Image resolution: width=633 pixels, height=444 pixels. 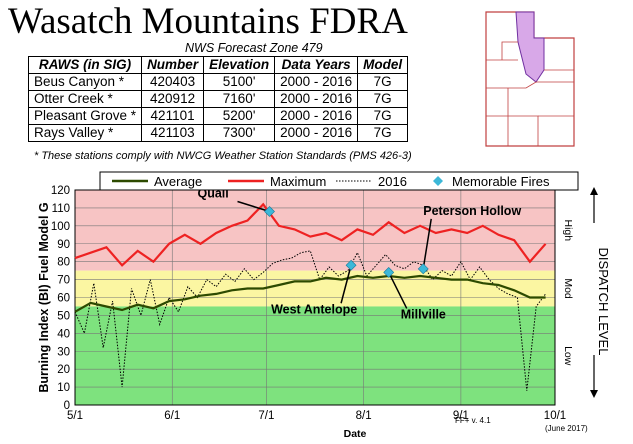 I want to click on y-tick-label: 80, so click(x=63, y=263).